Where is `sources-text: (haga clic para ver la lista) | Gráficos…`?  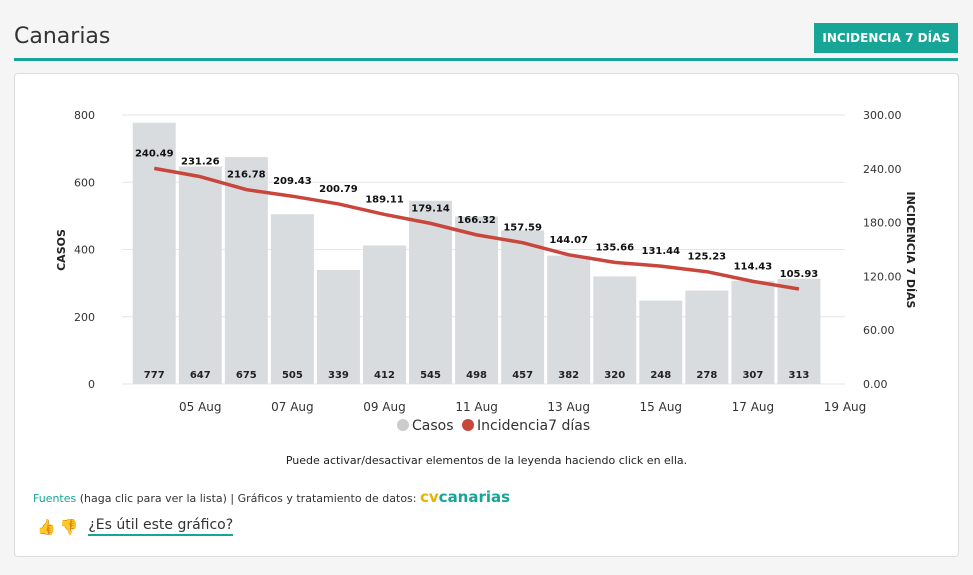
sources-text: (haga clic para ver la lista) | Gráficos… is located at coordinates (248, 498).